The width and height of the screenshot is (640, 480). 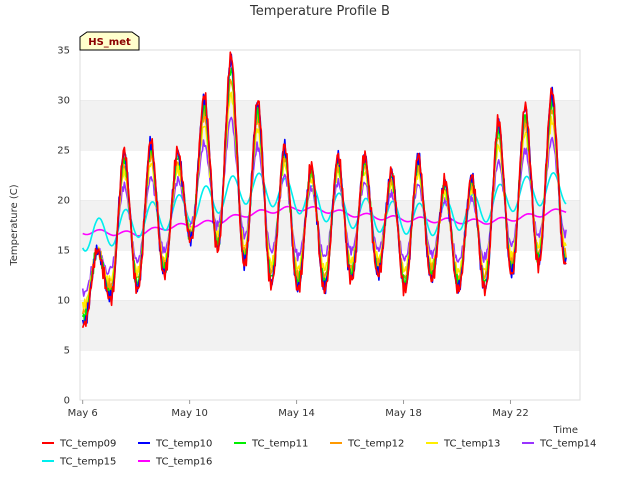 What do you see at coordinates (63, 51) in the screenshot?
I see `y-tick-label: 35` at bounding box center [63, 51].